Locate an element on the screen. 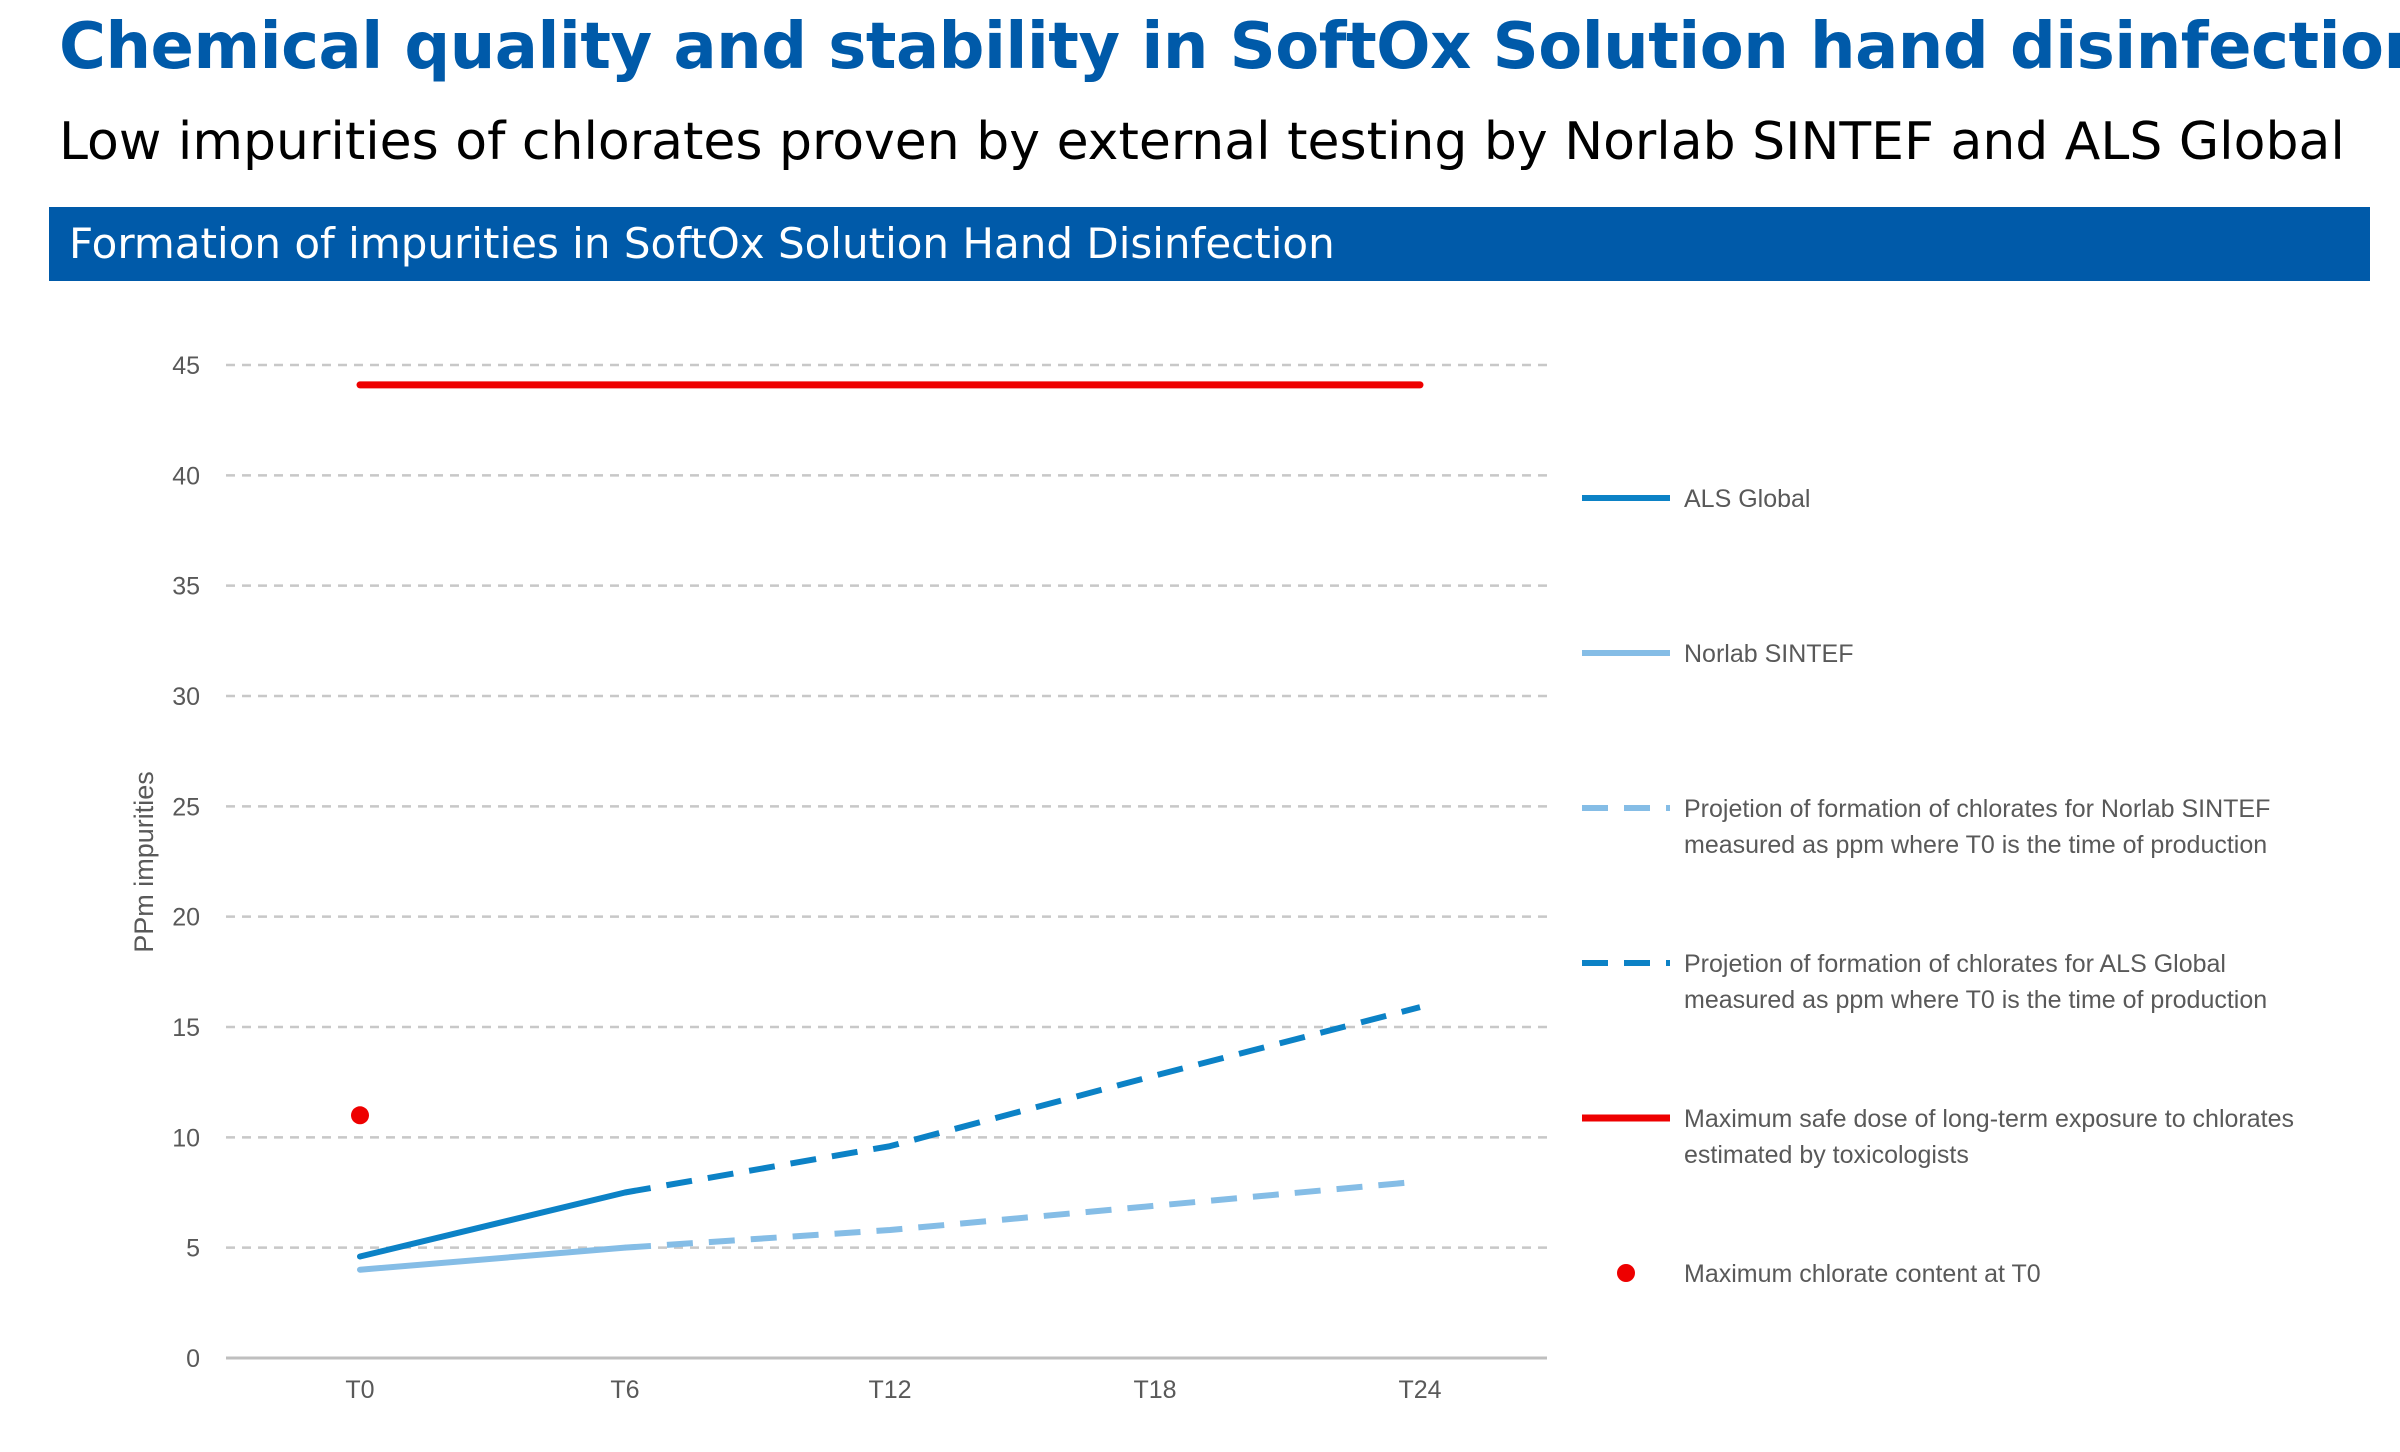  x-tick-label: T6 is located at coordinates (624, 1390).